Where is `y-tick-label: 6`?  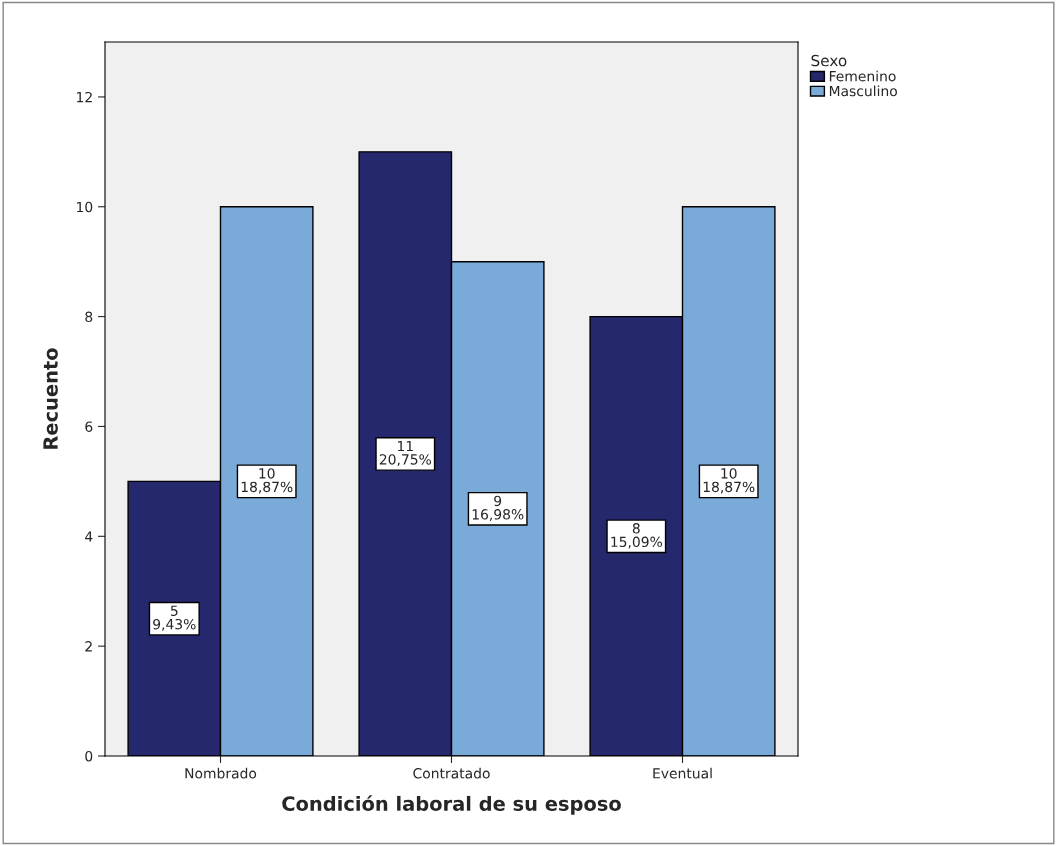 y-tick-label: 6 is located at coordinates (89, 426).